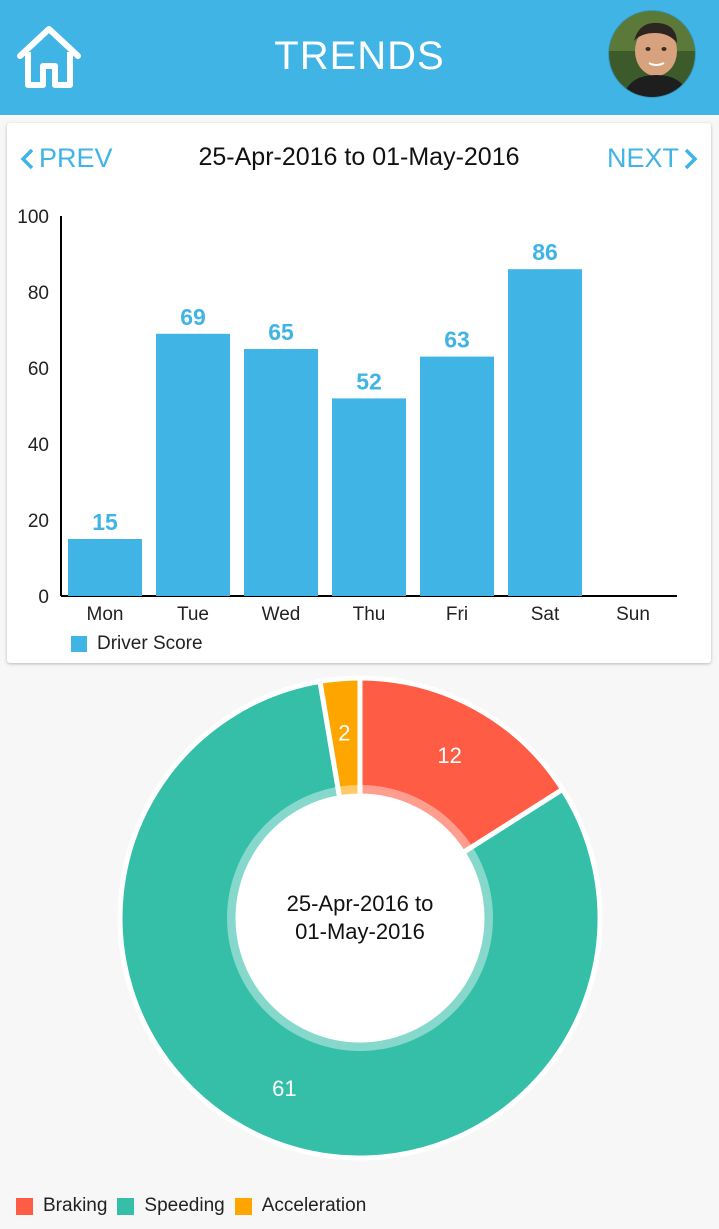 Image resolution: width=719 pixels, height=1229 pixels. What do you see at coordinates (43, 597) in the screenshot?
I see `y-tick-label: 0` at bounding box center [43, 597].